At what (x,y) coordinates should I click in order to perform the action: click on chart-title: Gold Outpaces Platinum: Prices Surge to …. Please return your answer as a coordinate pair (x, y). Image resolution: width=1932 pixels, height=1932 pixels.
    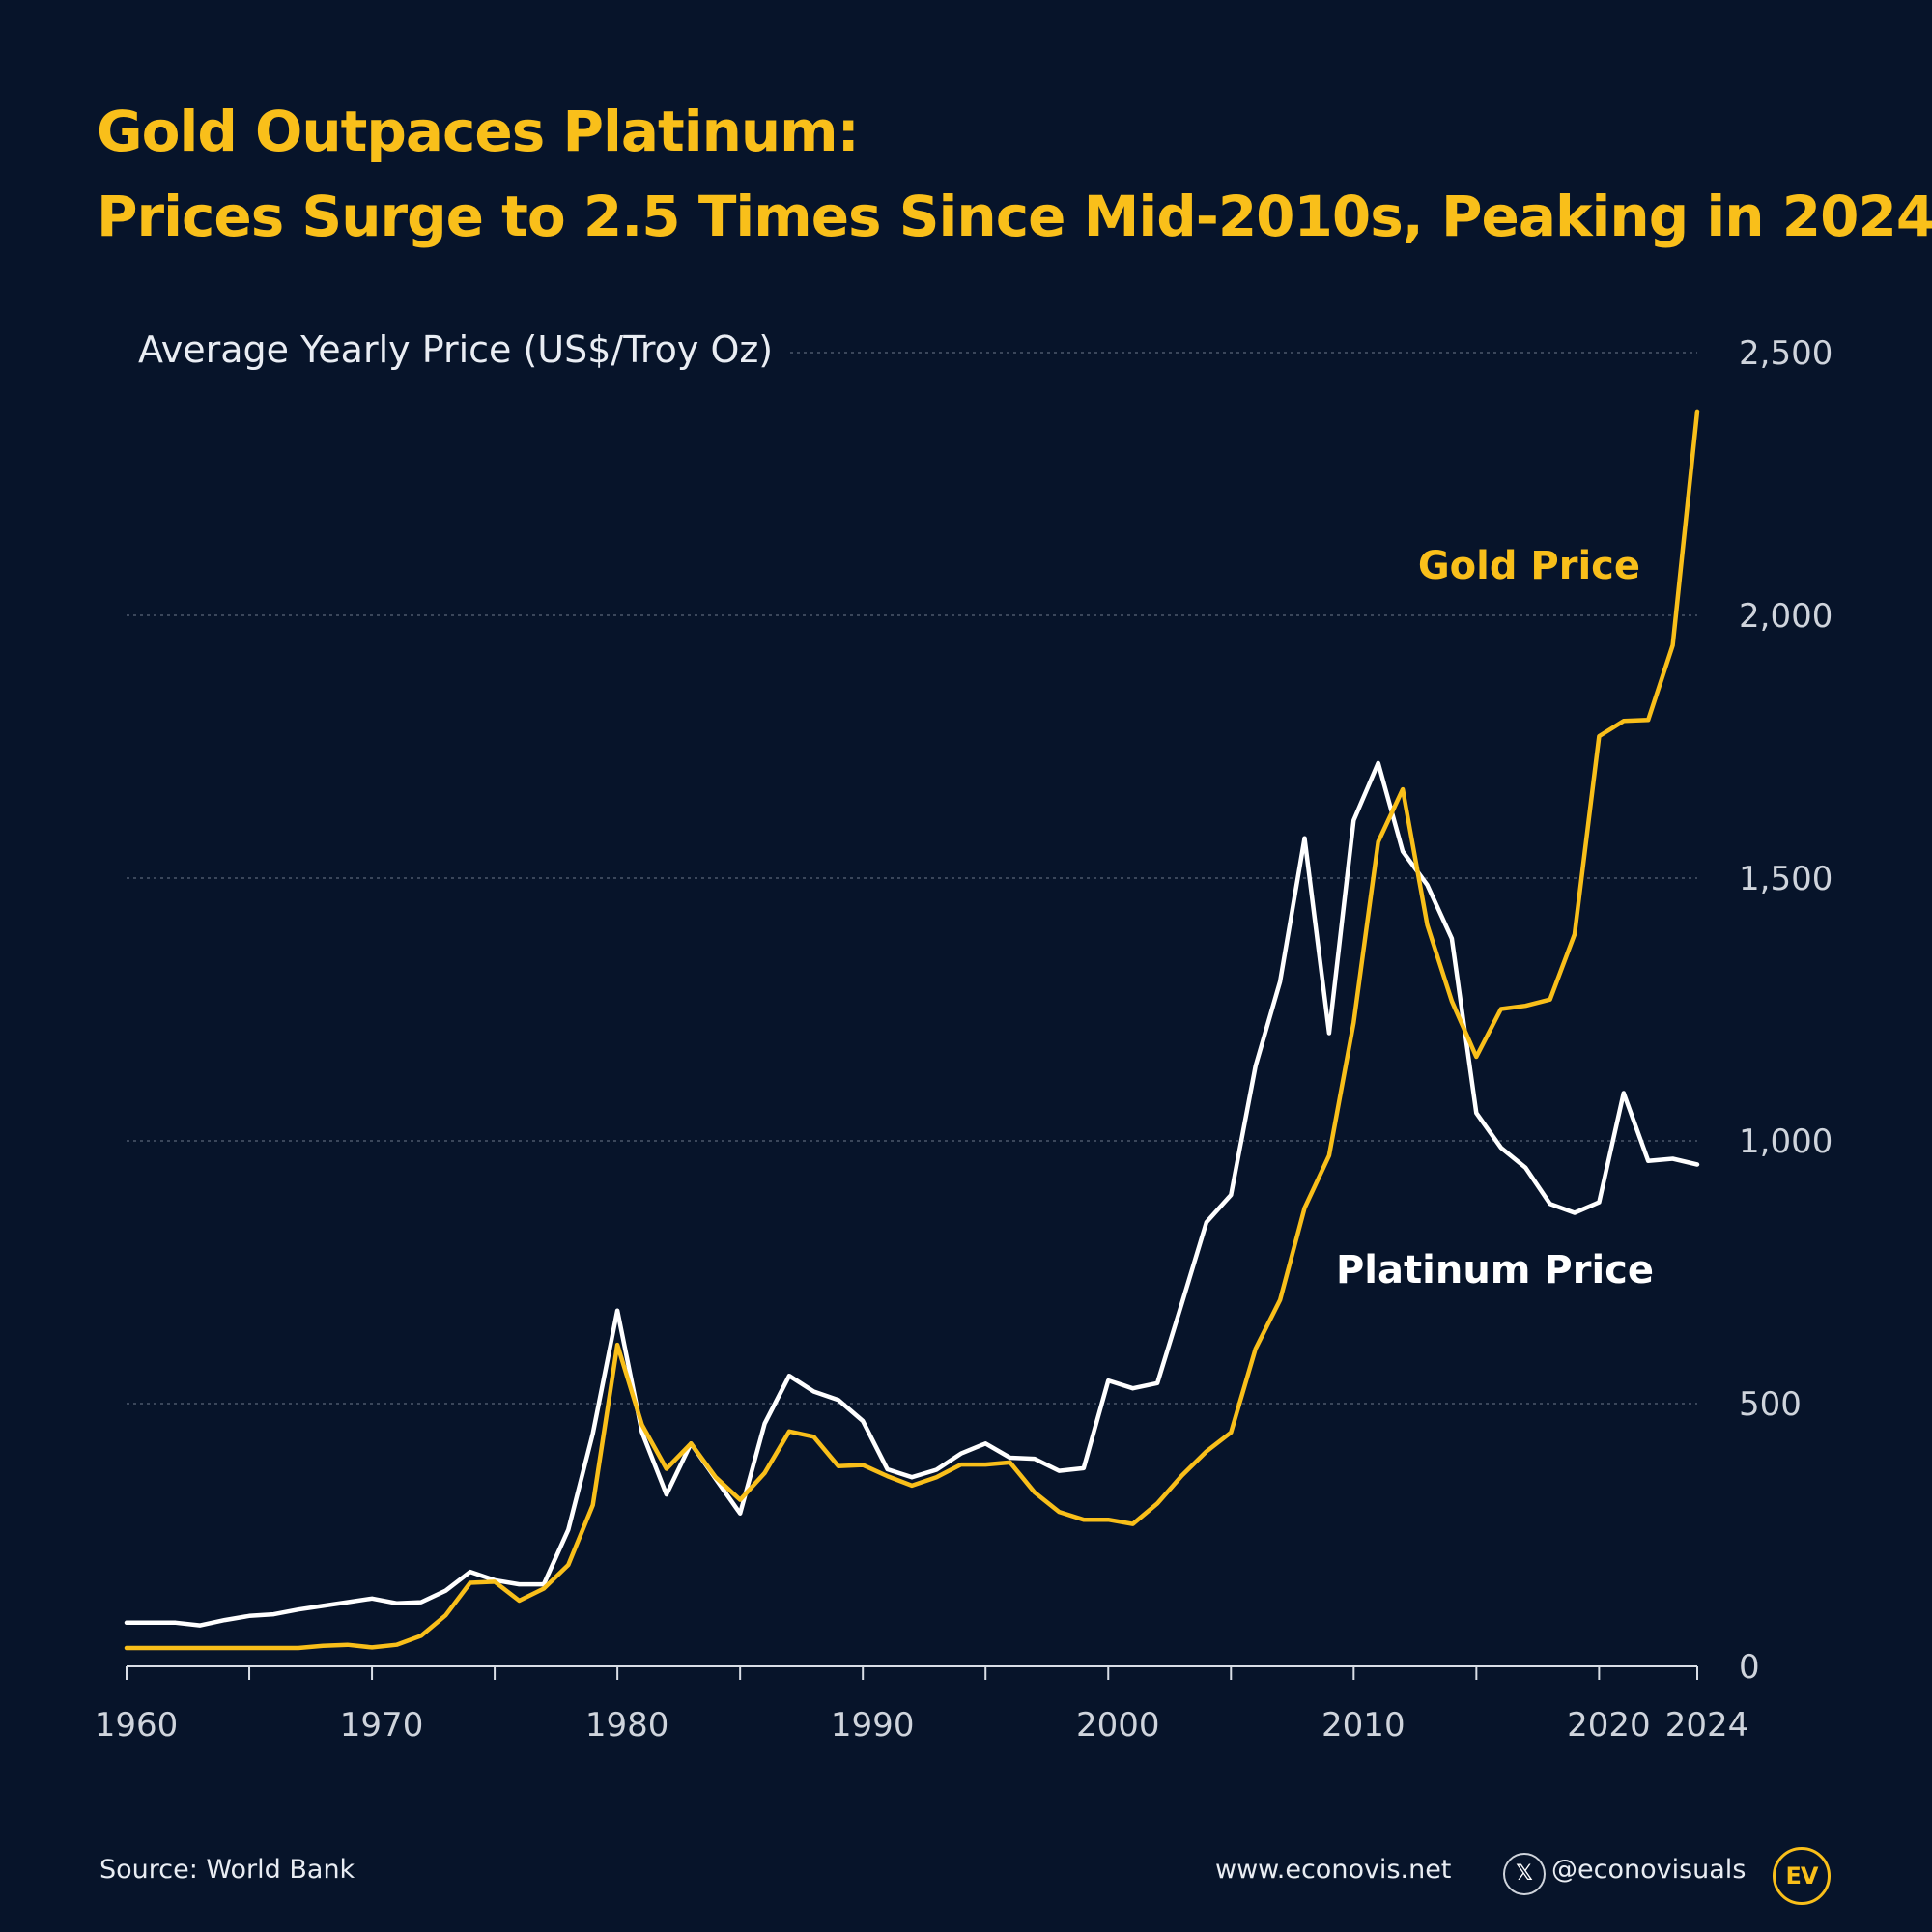
    Looking at the image, I should click on (1014, 174).